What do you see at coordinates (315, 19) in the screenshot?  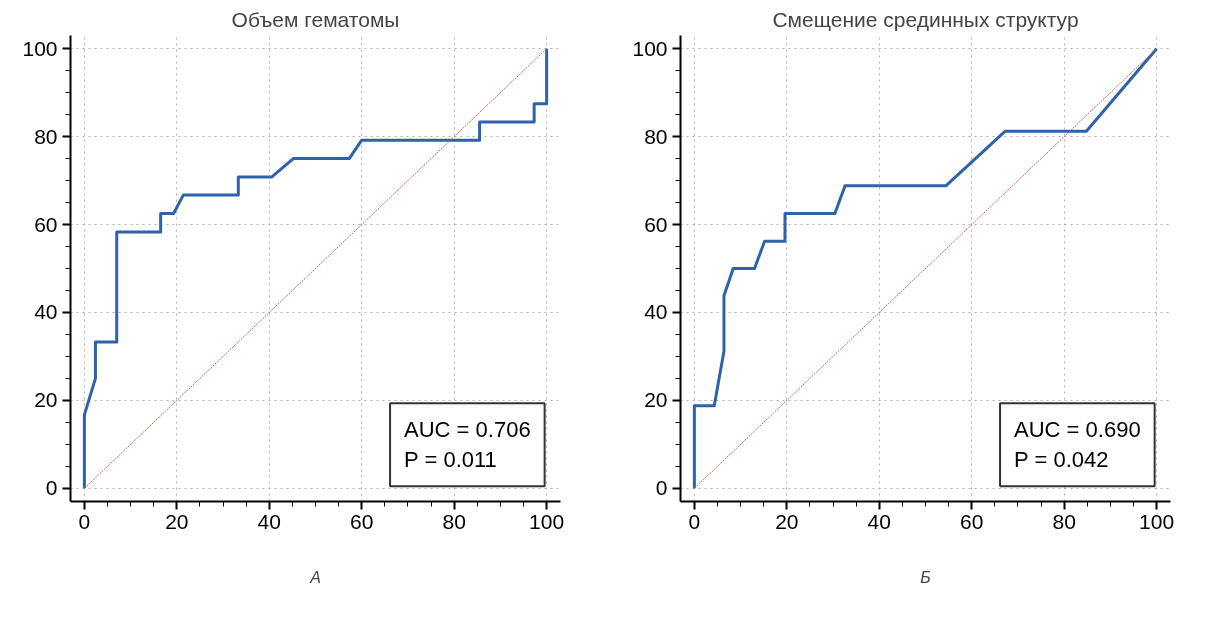 I see `chart-title: Объем гематомы` at bounding box center [315, 19].